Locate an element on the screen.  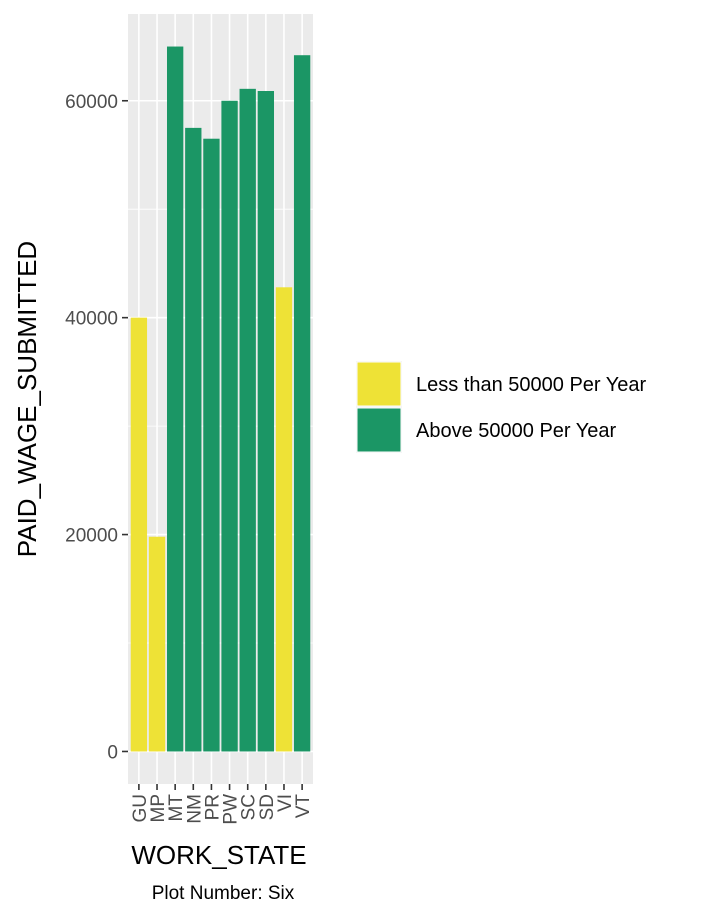
bar-mt is located at coordinates (175, 399).